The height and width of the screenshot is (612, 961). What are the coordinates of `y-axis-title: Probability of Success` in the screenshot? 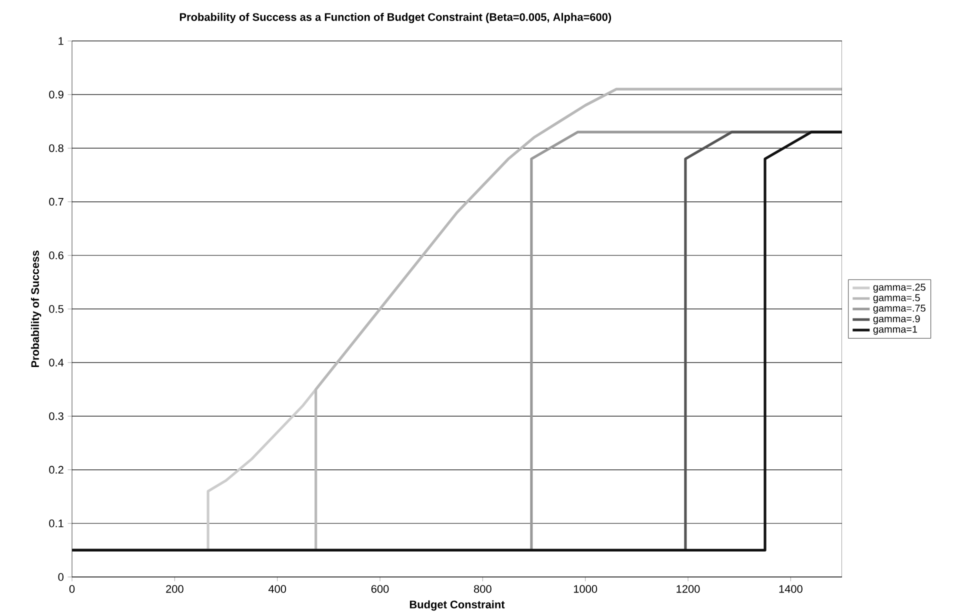 It's located at (36, 309).